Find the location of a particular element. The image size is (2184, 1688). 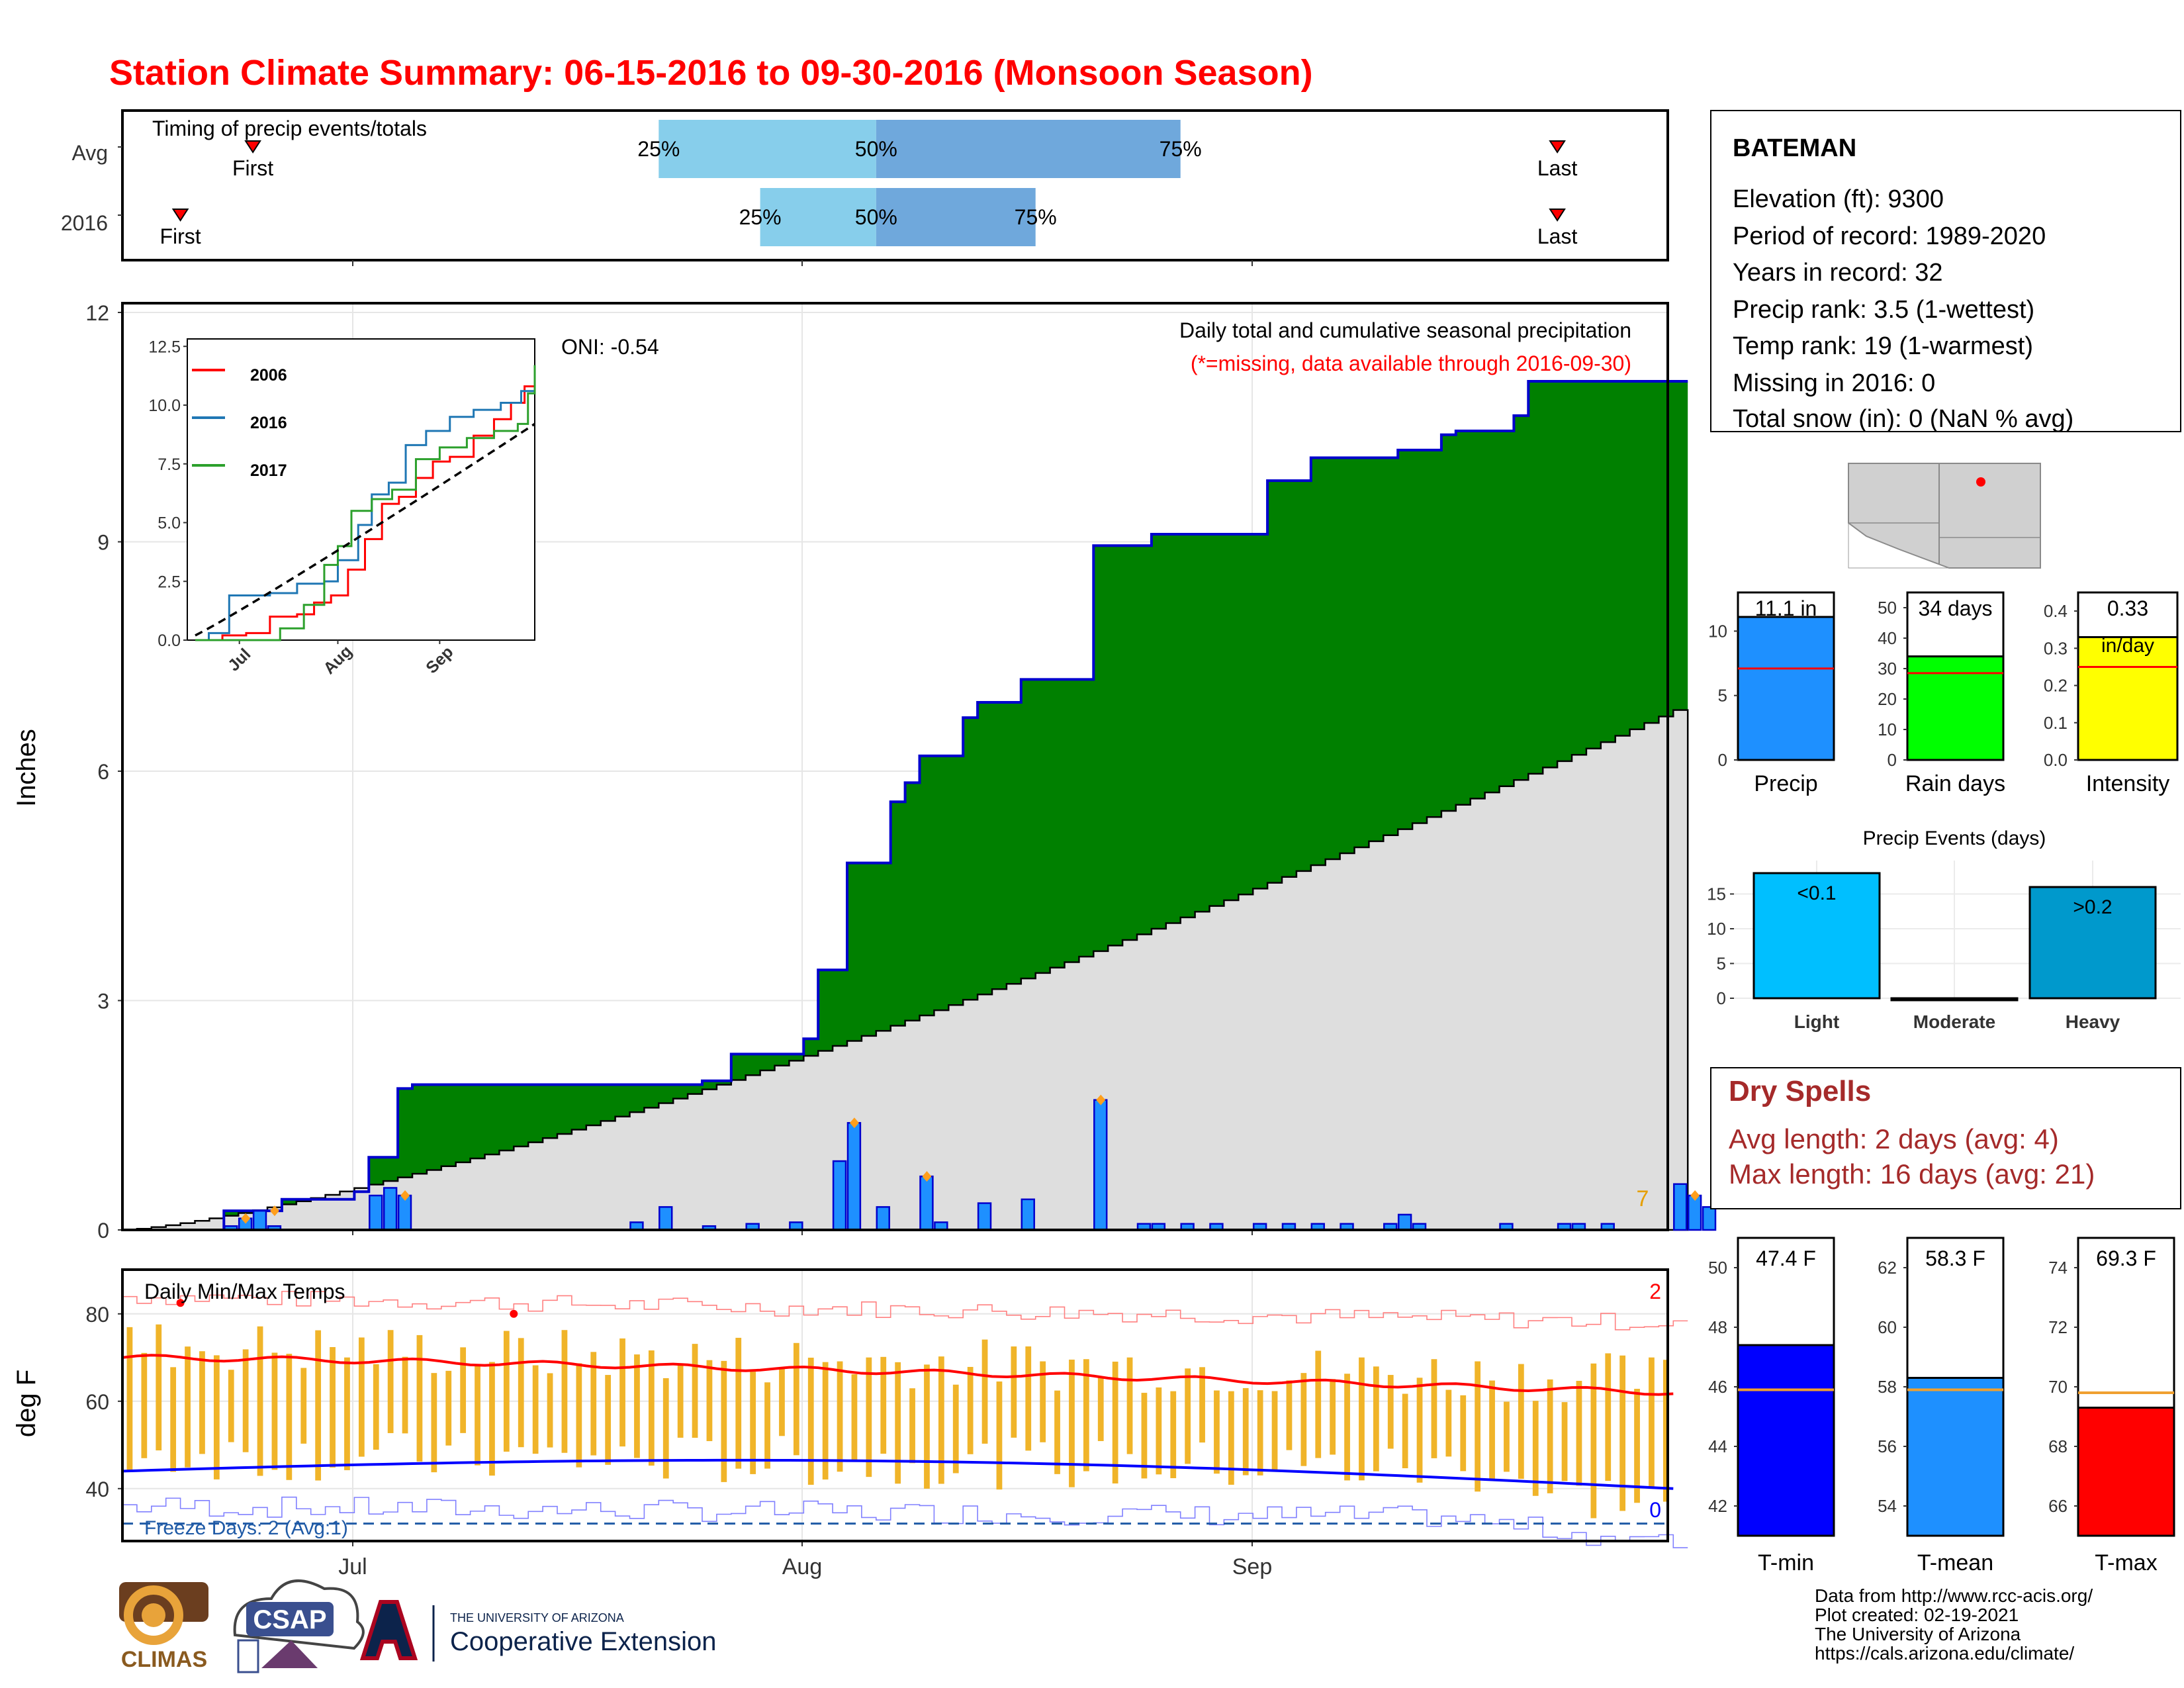

mini-y-tick-label: 20 is located at coordinates (1888, 699).